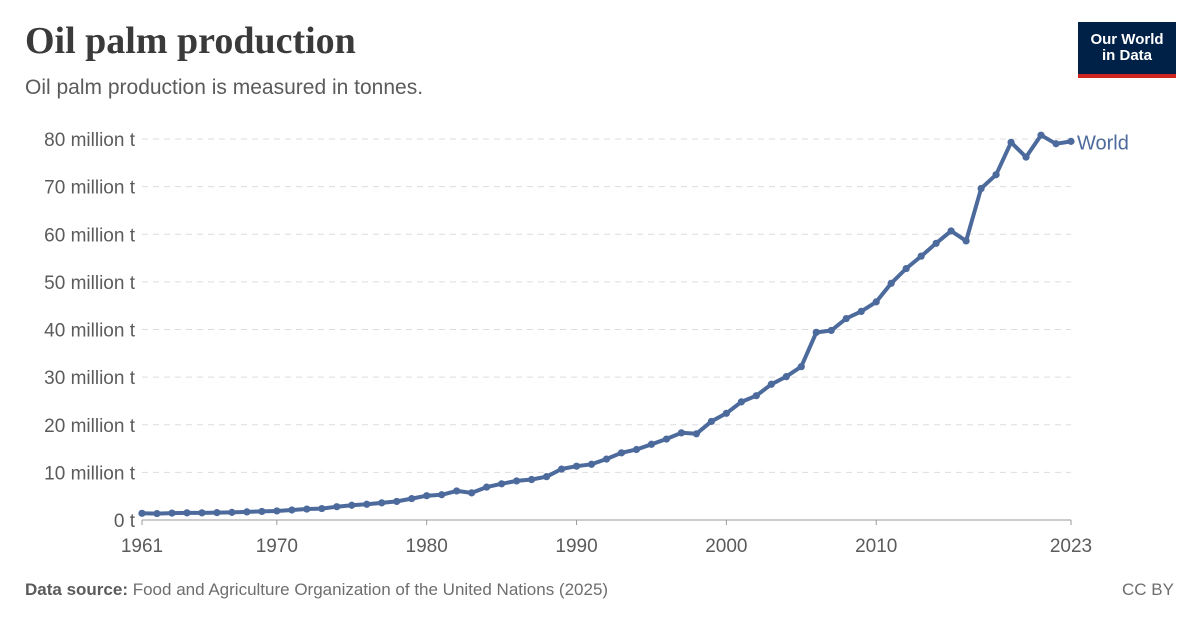 The image size is (1200, 627). What do you see at coordinates (1071, 546) in the screenshot?
I see `x-tick-label: 2023` at bounding box center [1071, 546].